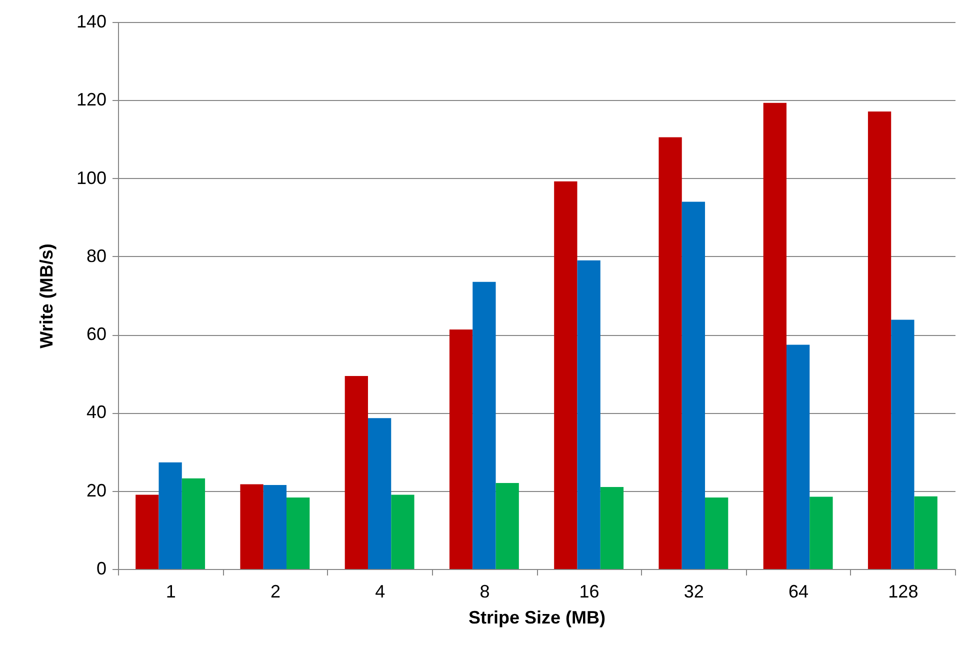 Image resolution: width=965 pixels, height=654 pixels. I want to click on x-tick-label: 8, so click(485, 592).